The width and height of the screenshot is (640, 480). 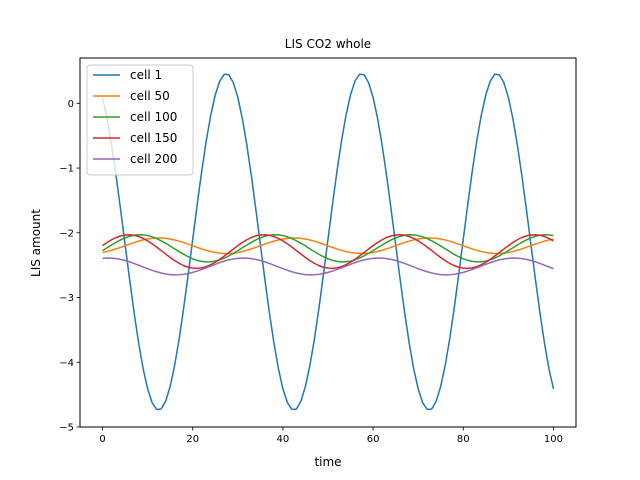 I want to click on legend-label: cell 150, so click(x=153, y=138).